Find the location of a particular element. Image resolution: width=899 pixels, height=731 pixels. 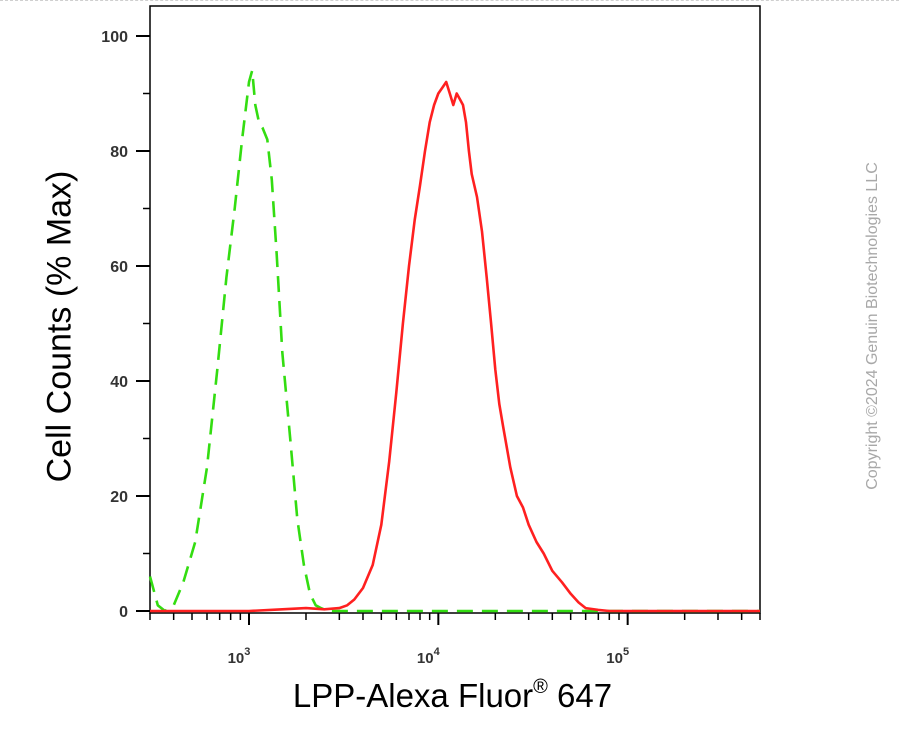

y-tick-label: 0 is located at coordinates (123, 612).